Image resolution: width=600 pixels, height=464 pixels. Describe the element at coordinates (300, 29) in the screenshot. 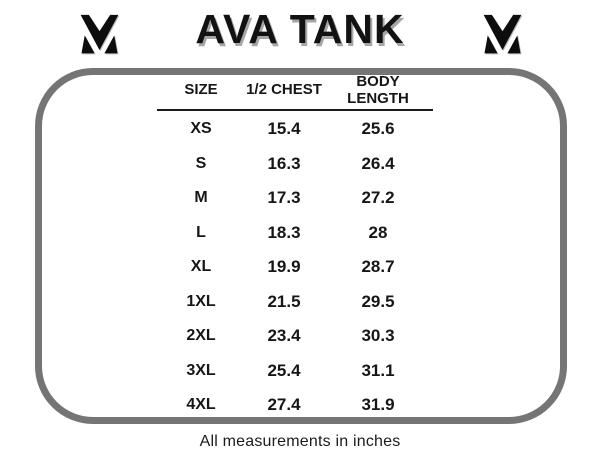

I see `page-title: AVA TANK` at that location.